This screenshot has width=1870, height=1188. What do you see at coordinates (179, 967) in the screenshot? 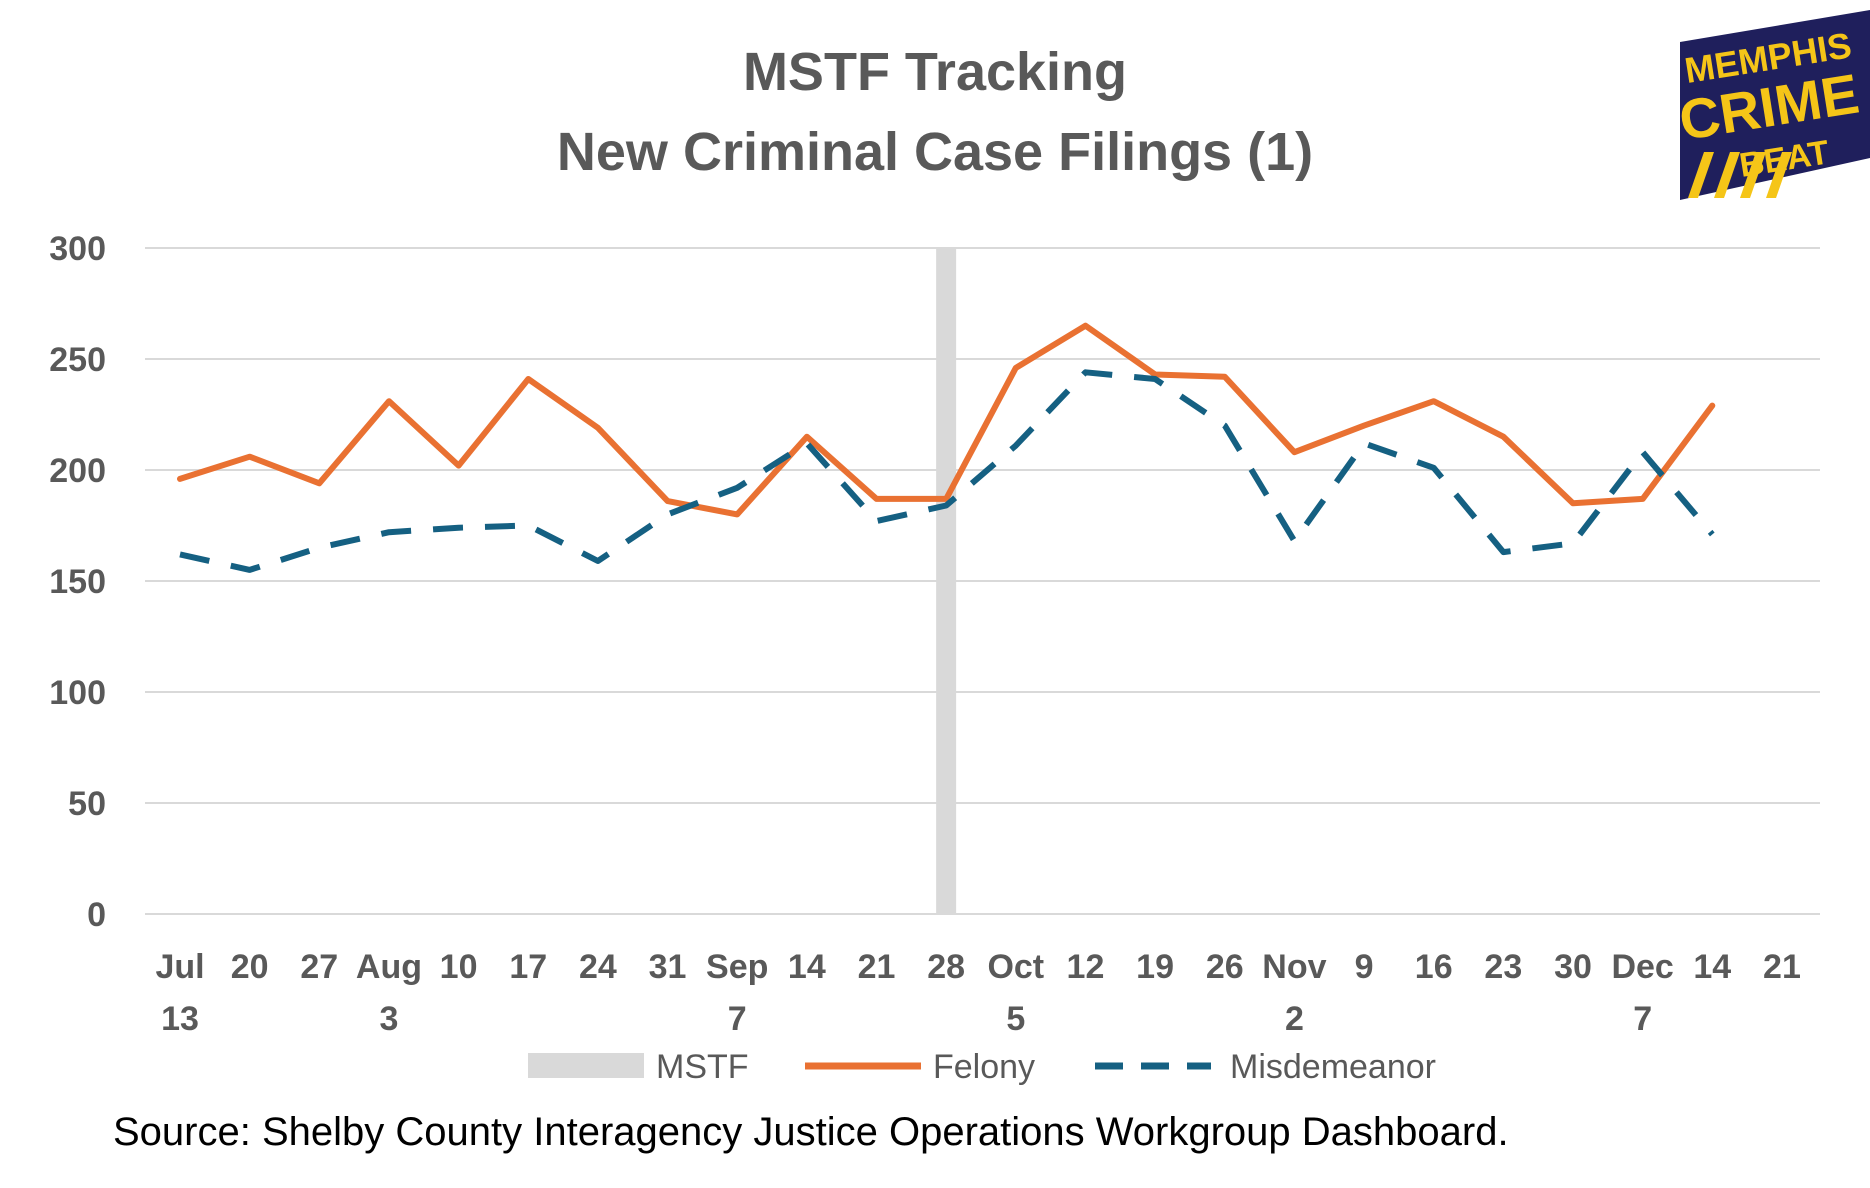
I see `x-tick-label: Jul` at bounding box center [179, 967].